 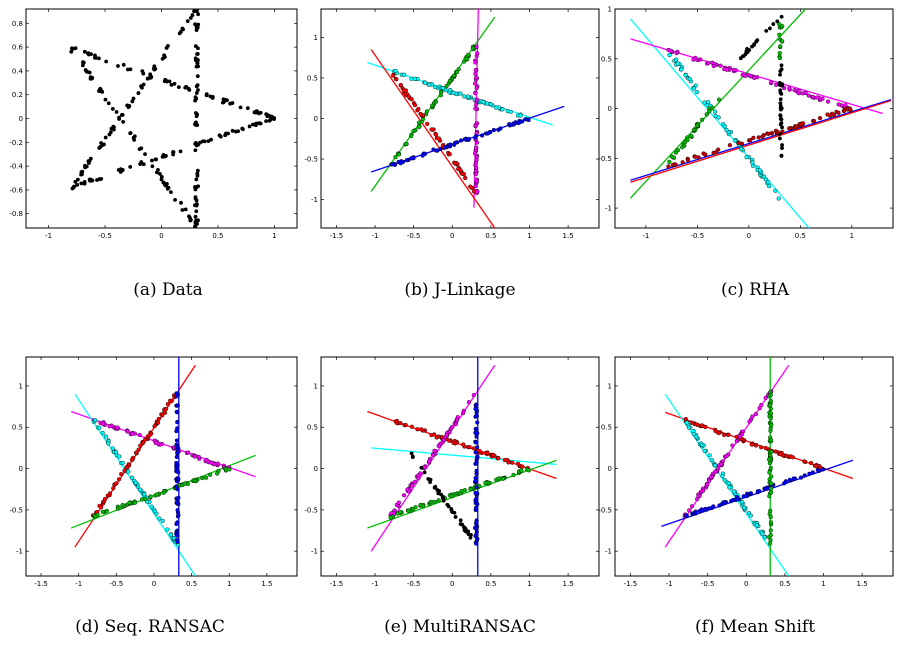 What do you see at coordinates (755, 290) in the screenshot?
I see `panel-caption: (c) RHA` at bounding box center [755, 290].